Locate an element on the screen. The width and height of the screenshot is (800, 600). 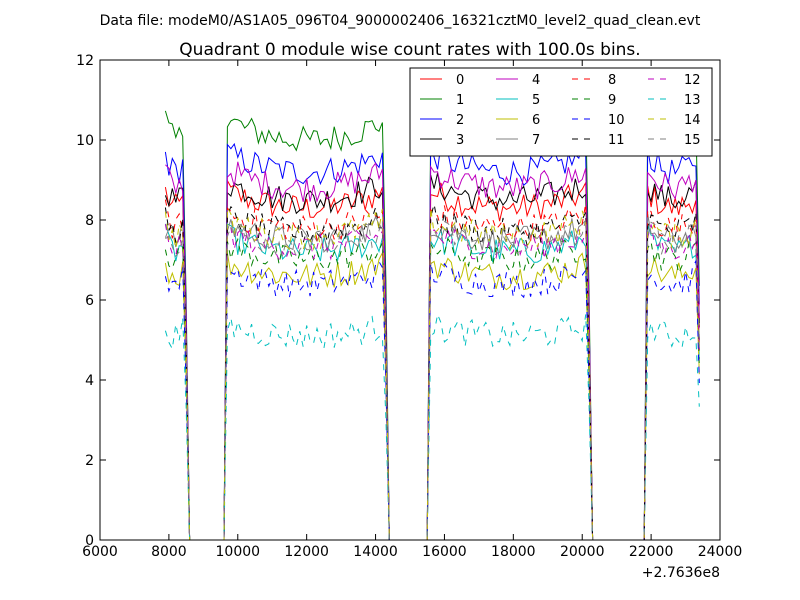
legend-label-3: 3 is located at coordinates (460, 140).